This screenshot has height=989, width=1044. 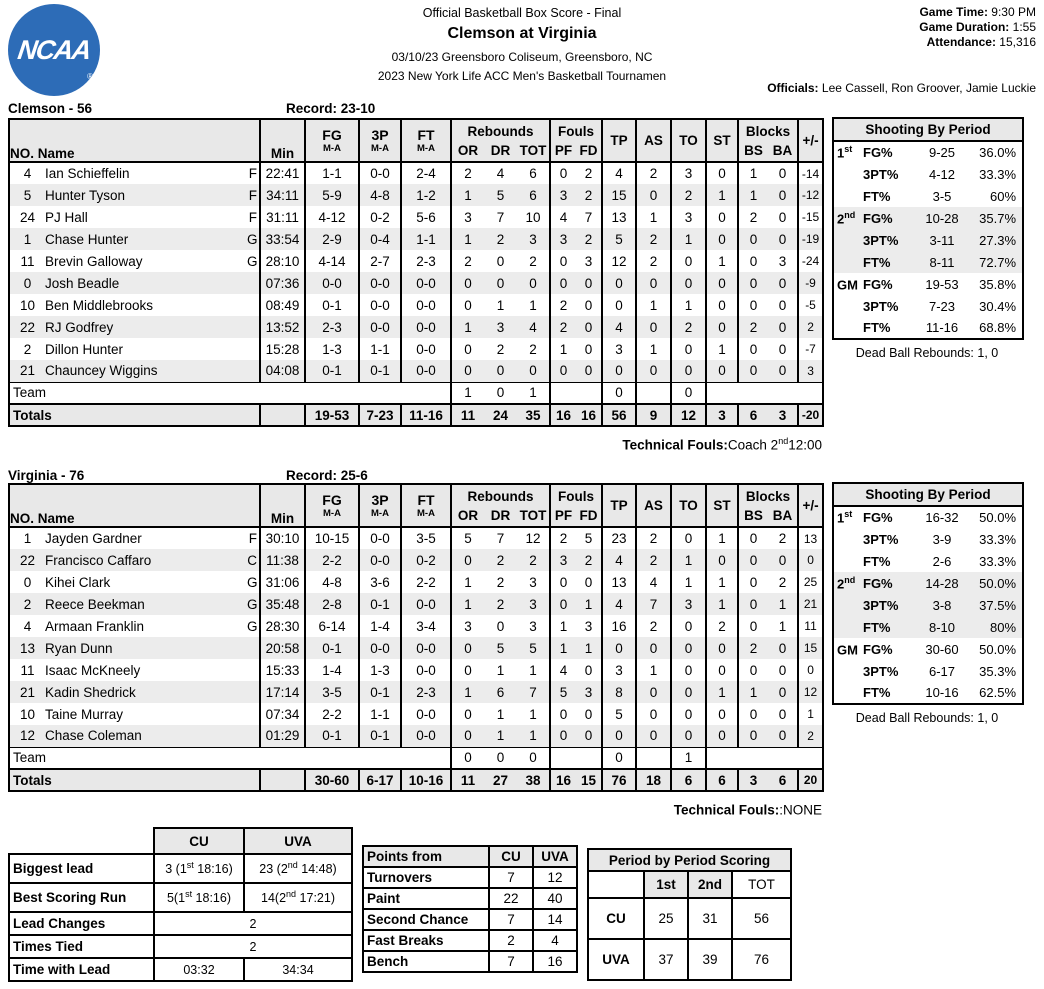 I want to click on period-label: 2nd, so click(x=848, y=218).